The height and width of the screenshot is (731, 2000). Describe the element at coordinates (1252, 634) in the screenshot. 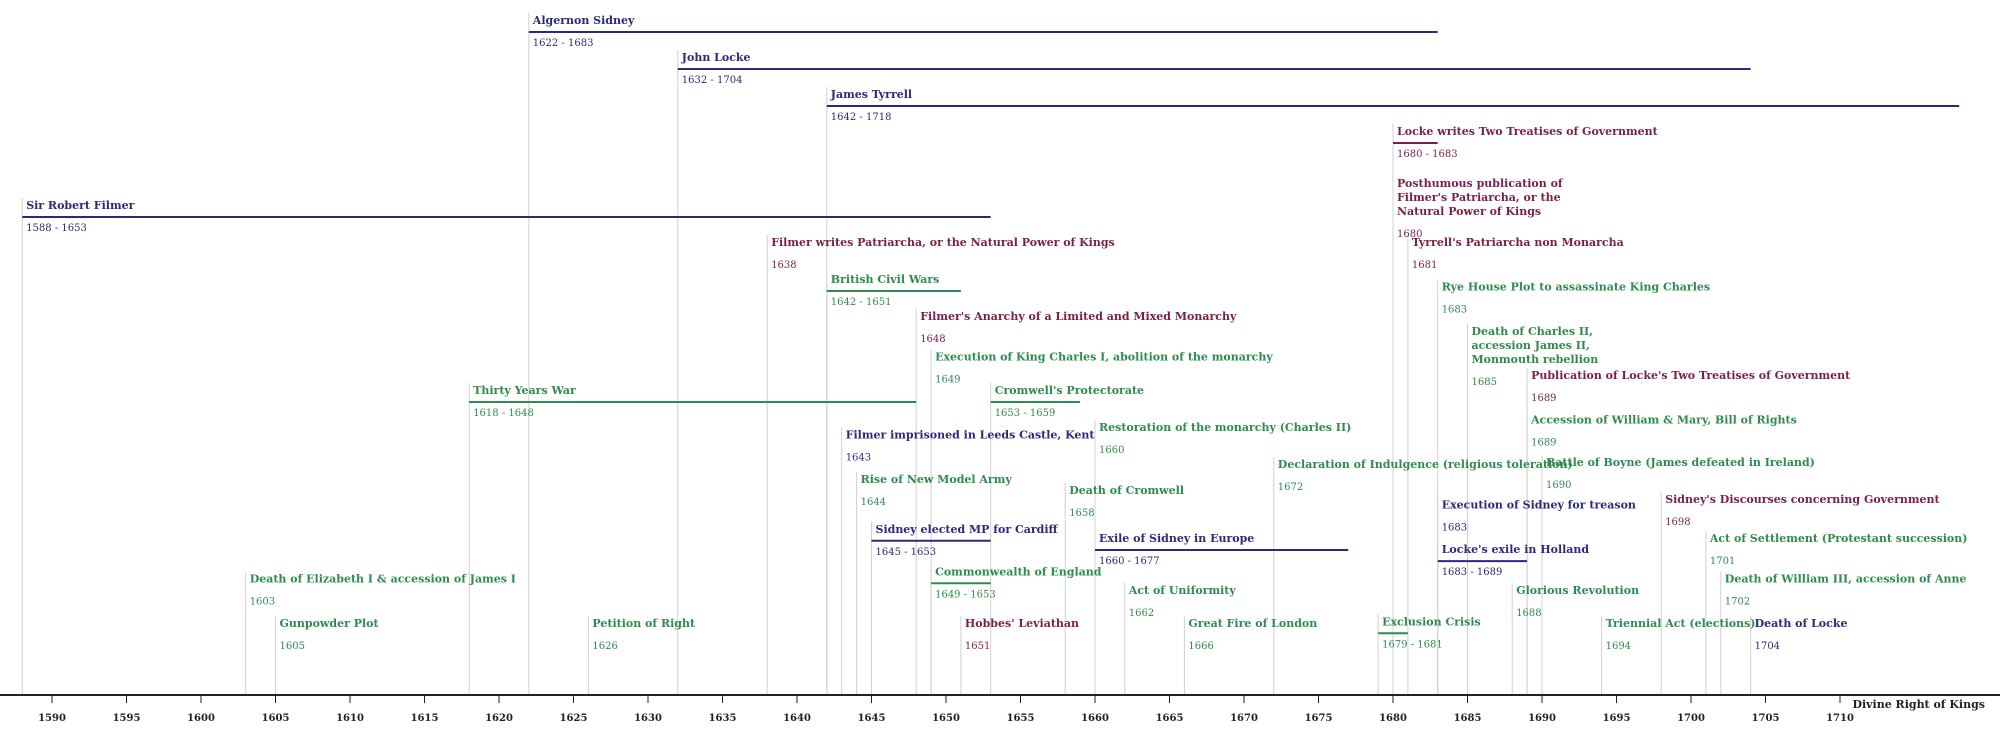

I see `timeline-event-great-fire-of-london: Great Fire of London 1666` at that location.